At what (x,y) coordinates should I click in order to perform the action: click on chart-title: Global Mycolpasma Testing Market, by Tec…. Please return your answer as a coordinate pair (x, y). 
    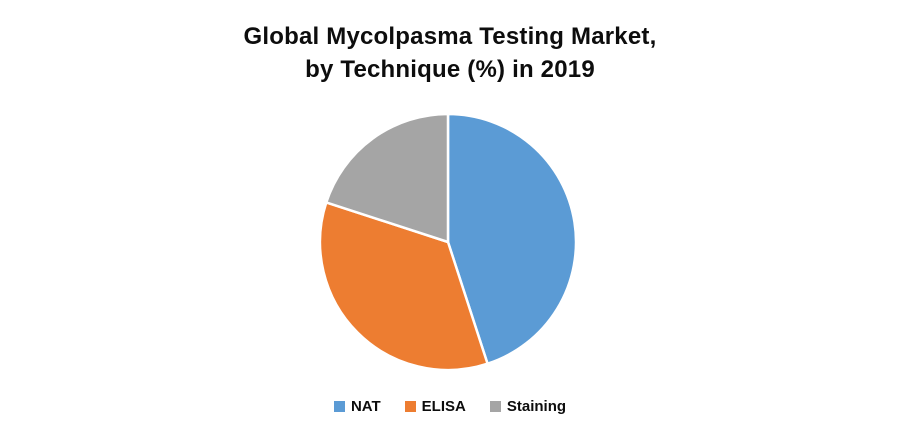
    Looking at the image, I should click on (450, 53).